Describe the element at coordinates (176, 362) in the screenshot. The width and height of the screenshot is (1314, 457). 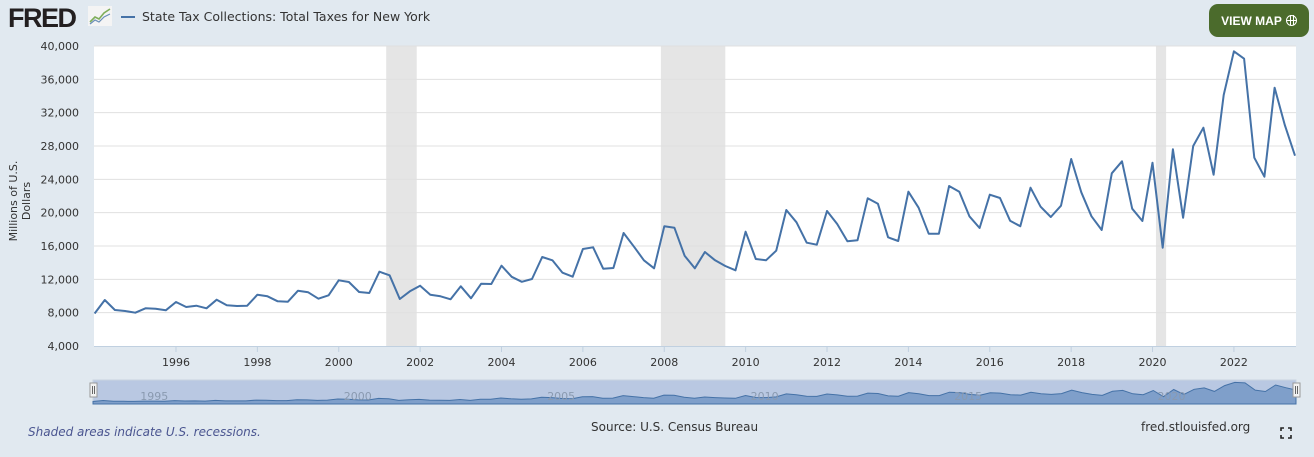
I see `x-tick-label: 1996` at that location.